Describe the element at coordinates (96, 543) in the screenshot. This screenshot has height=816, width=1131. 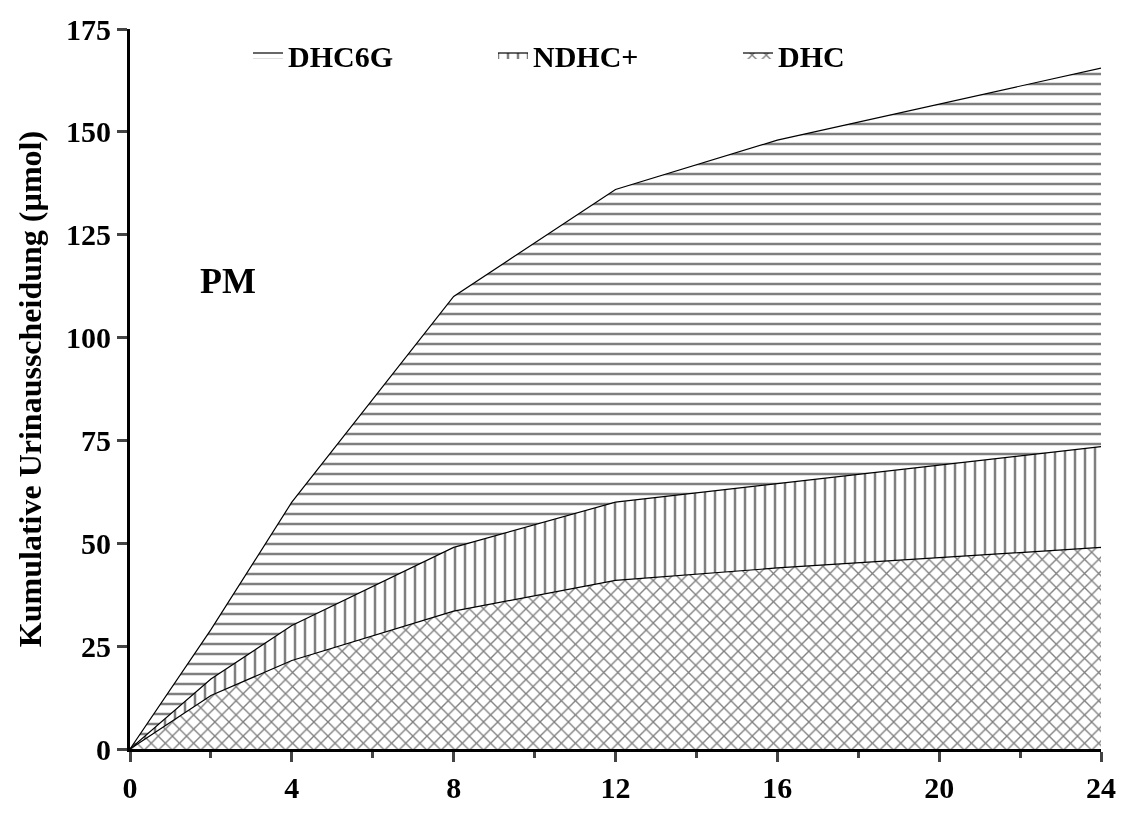
I see `y-tick-label: 50` at that location.